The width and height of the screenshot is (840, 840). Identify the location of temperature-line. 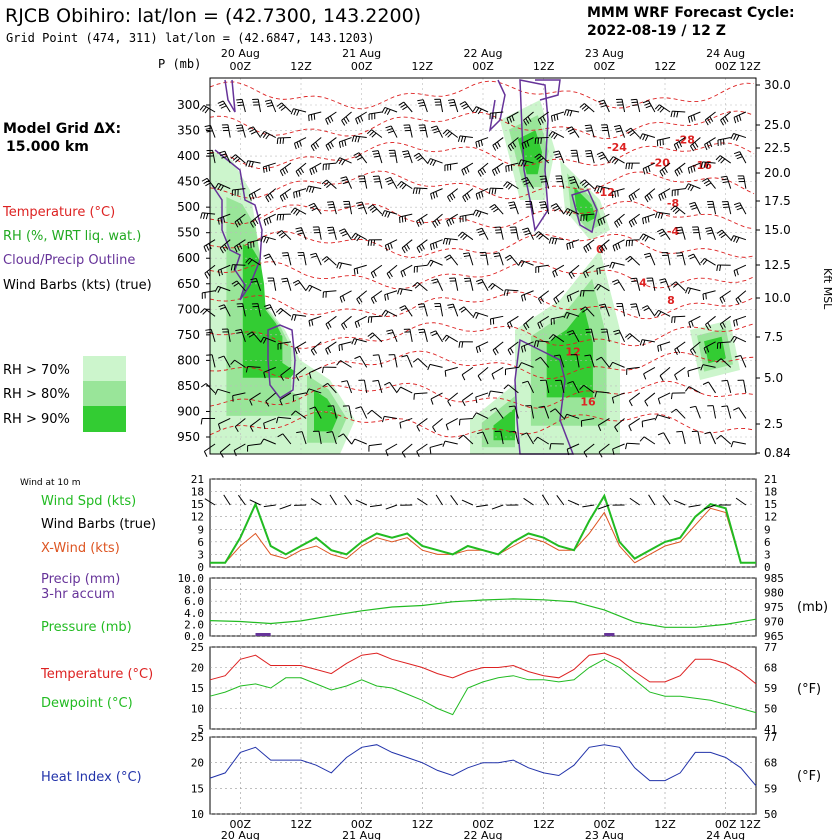
(483, 668).